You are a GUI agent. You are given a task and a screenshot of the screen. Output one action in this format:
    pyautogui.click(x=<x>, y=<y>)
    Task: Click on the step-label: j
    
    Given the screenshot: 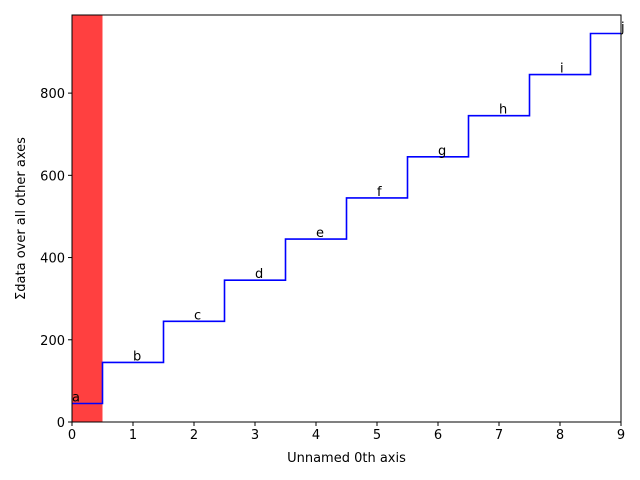 What is the action you would take?
    pyautogui.click(x=622, y=28)
    